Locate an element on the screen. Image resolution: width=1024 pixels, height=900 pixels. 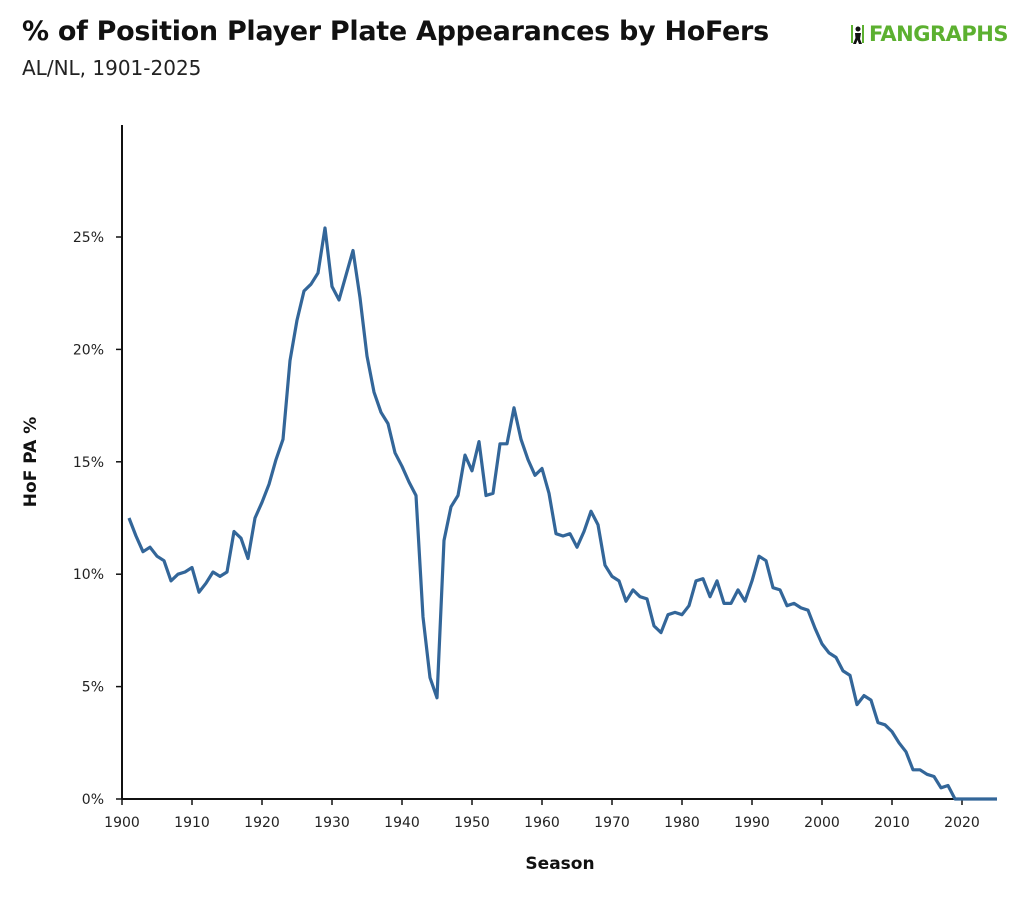
data-point: 1920: 13.2% is located at coordinates (262, 502).